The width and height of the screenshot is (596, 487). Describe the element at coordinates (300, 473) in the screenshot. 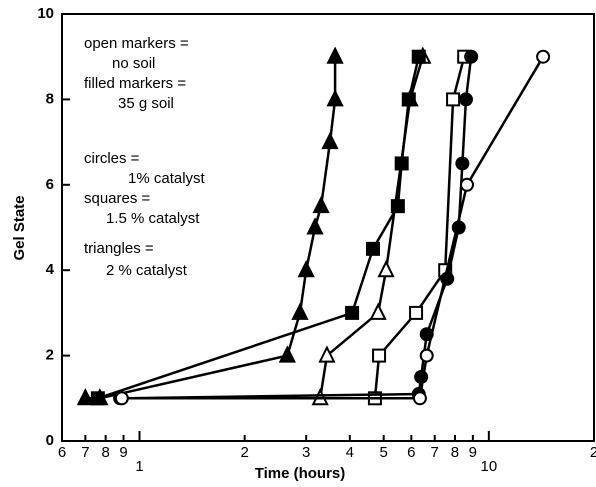

I see `x-axis-label: Time (hours)` at that location.